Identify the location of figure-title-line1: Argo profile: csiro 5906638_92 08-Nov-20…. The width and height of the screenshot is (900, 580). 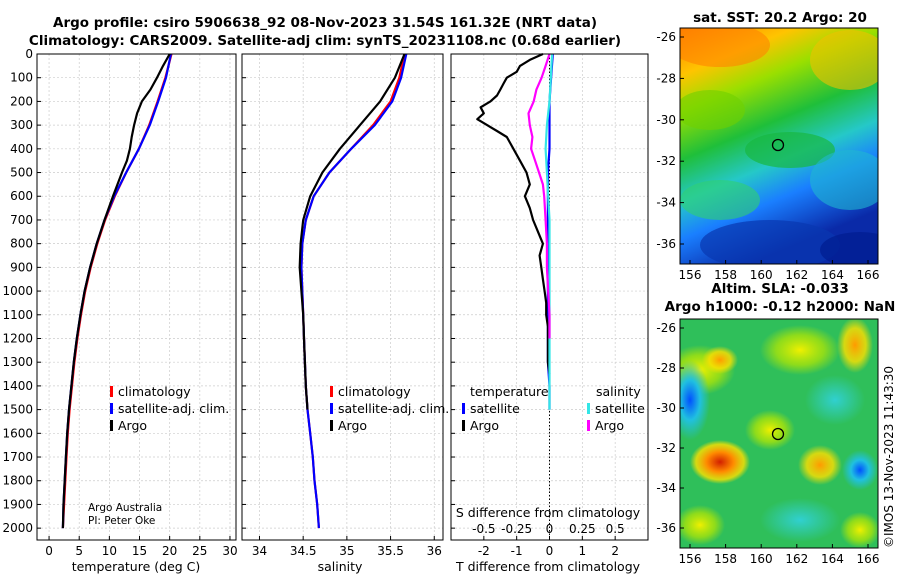
(325, 23).